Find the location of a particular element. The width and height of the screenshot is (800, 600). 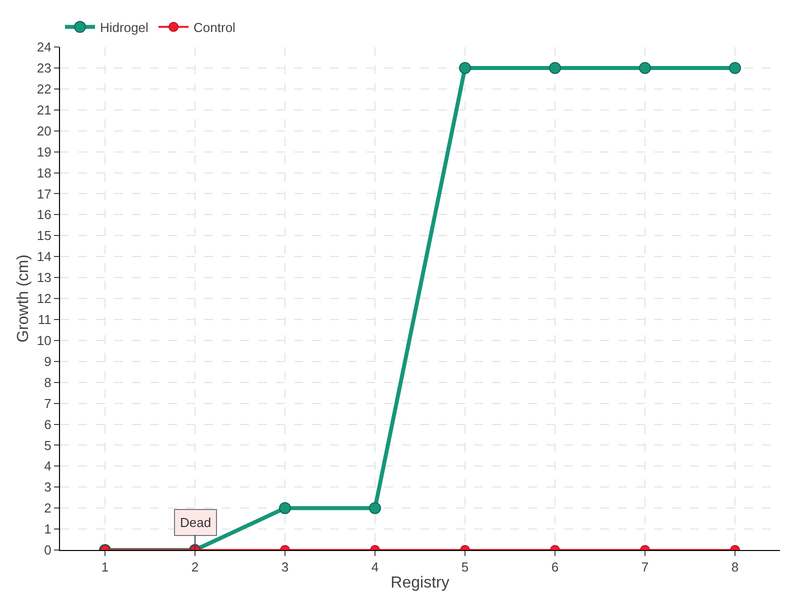

legend-label: Hidrogel is located at coordinates (124, 27).